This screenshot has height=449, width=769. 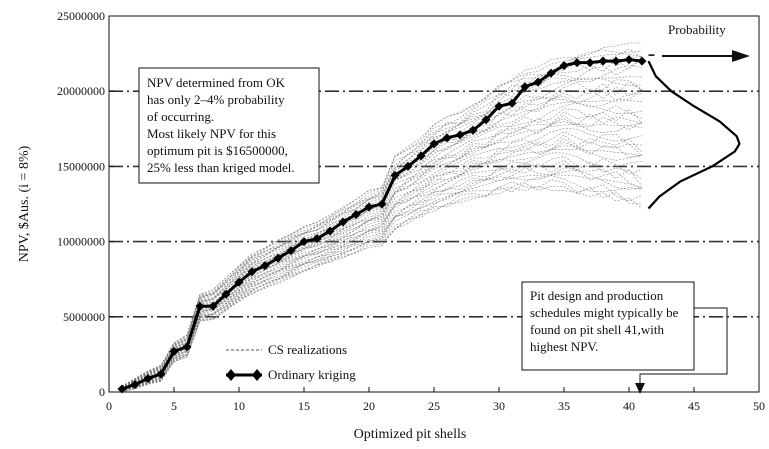 What do you see at coordinates (217, 150) in the screenshot?
I see `npv-note-line-5: optimum pit is $16500000,` at bounding box center [217, 150].